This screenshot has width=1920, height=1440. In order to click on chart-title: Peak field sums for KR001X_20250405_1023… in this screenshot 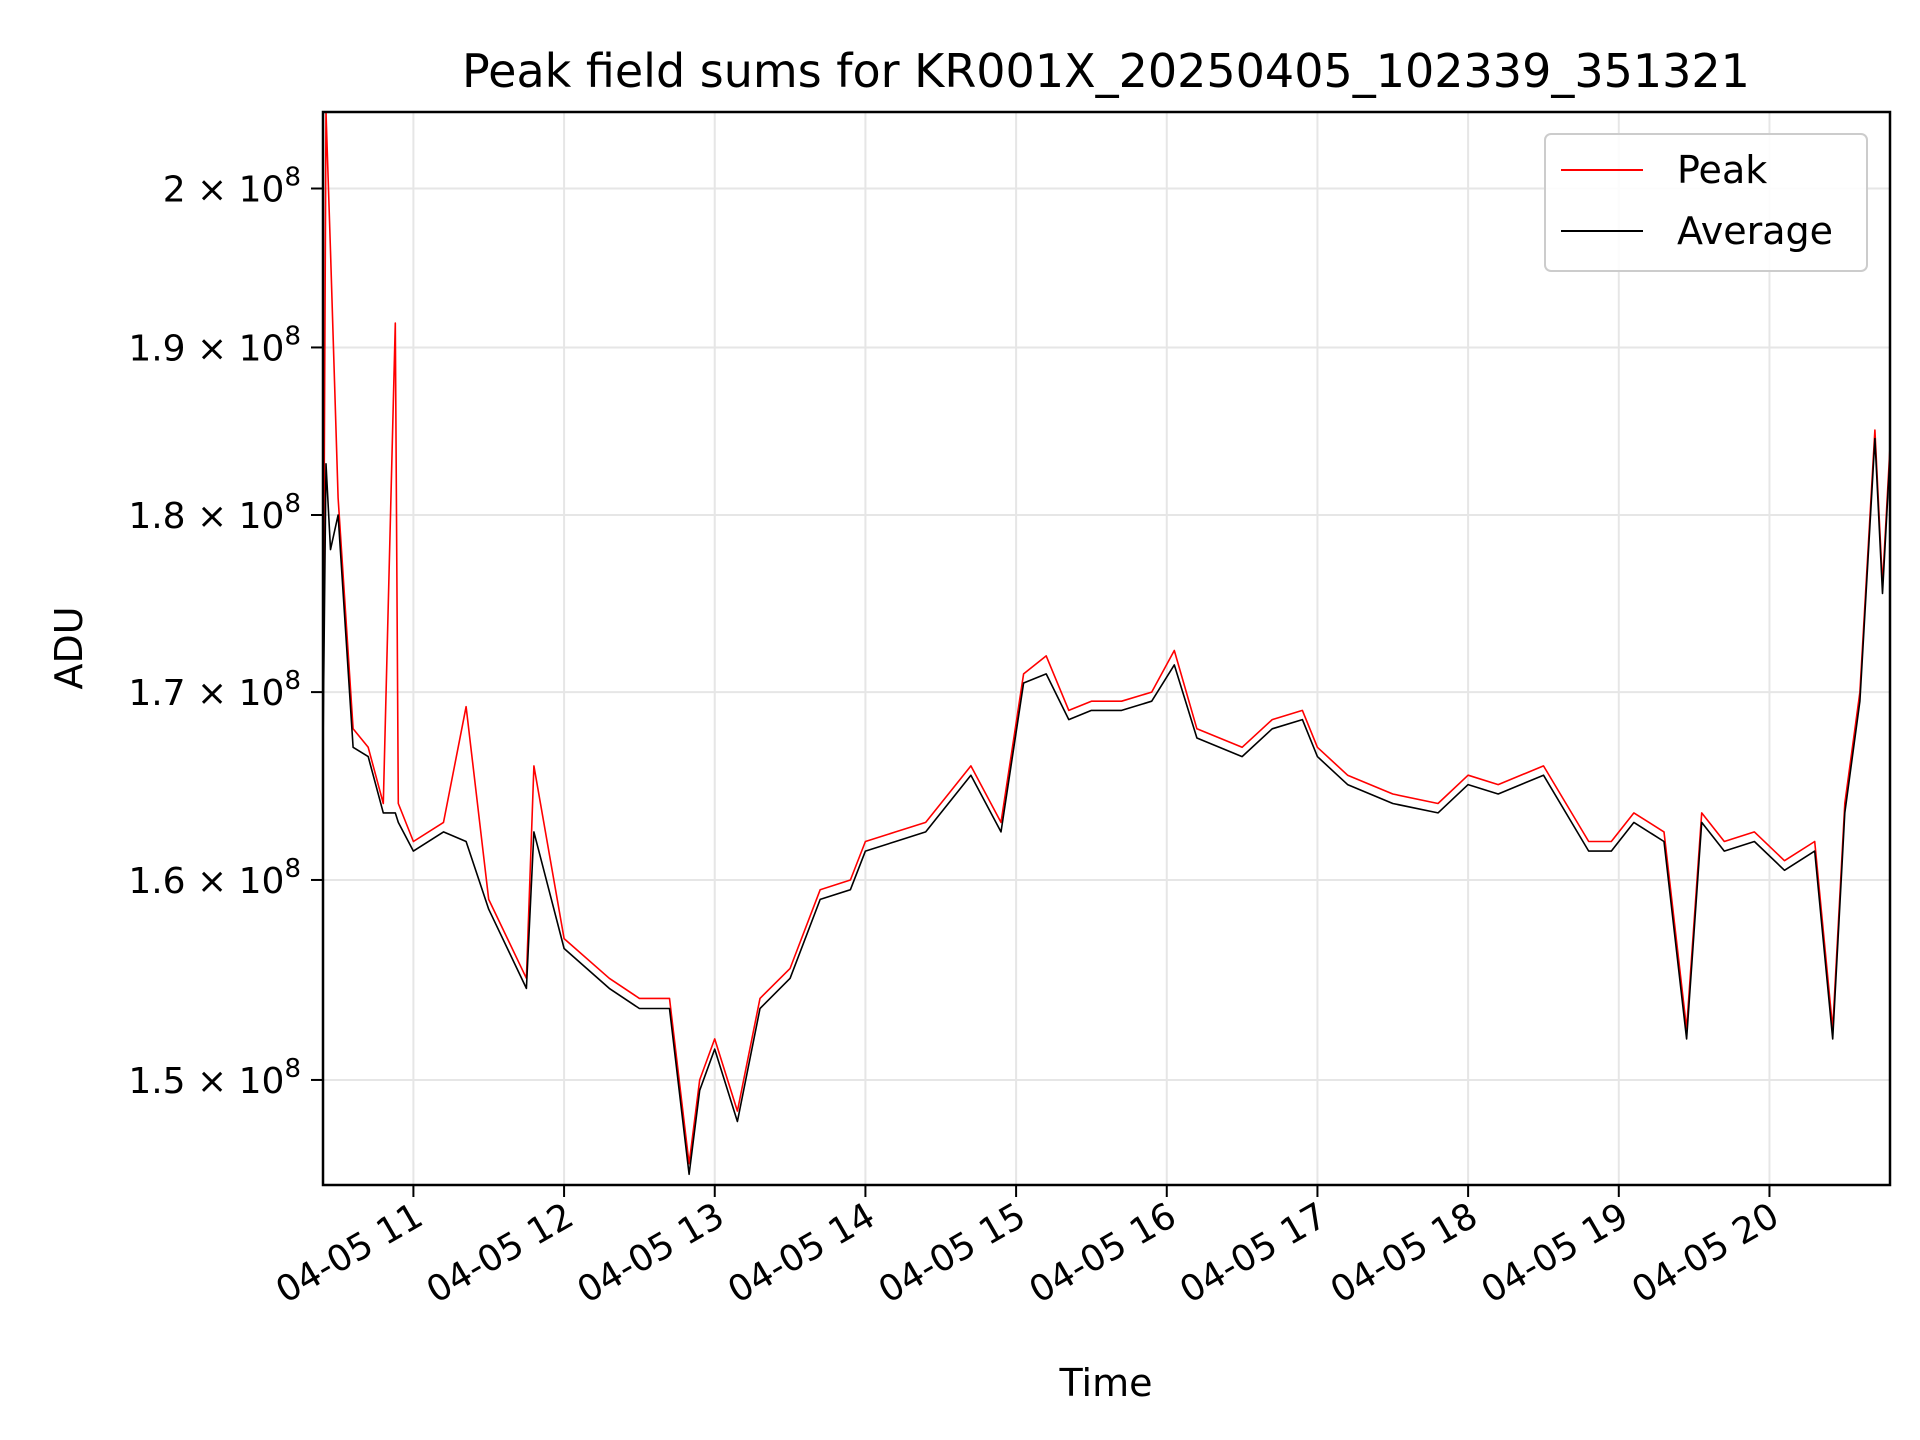, I will do `click(1106, 71)`.